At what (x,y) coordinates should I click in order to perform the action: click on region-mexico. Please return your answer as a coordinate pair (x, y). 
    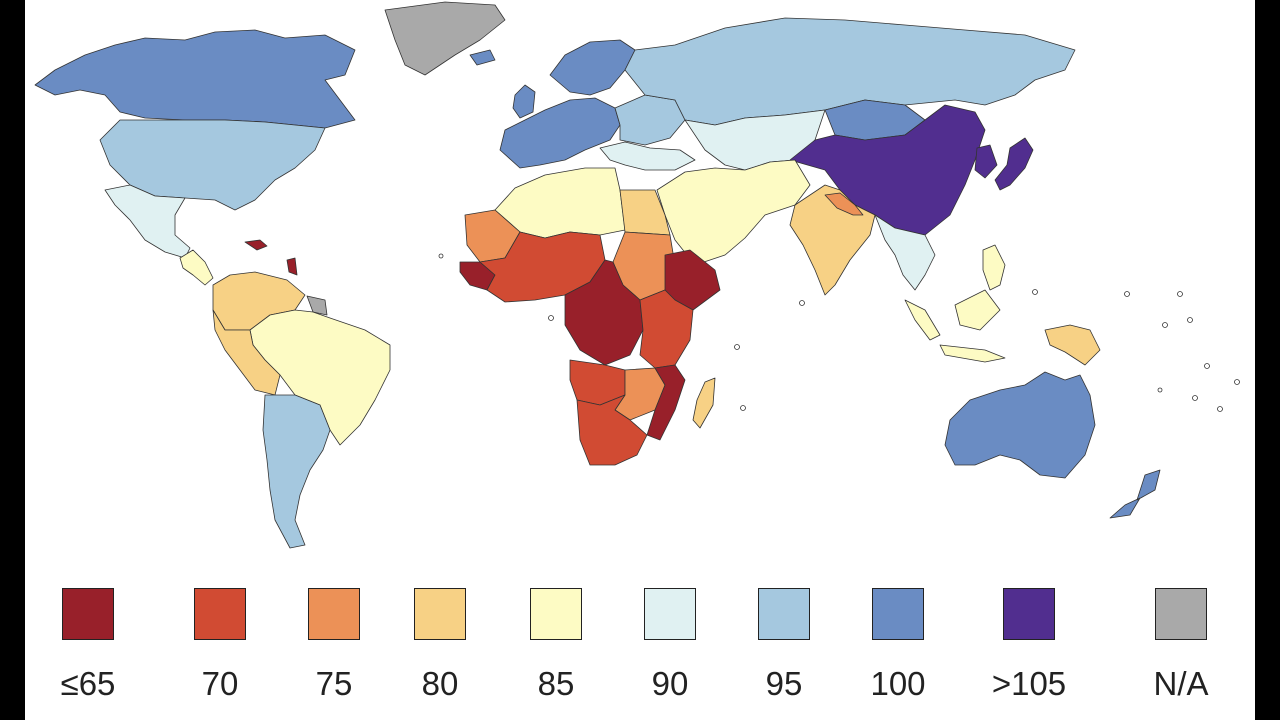
    Looking at the image, I should click on (147, 221).